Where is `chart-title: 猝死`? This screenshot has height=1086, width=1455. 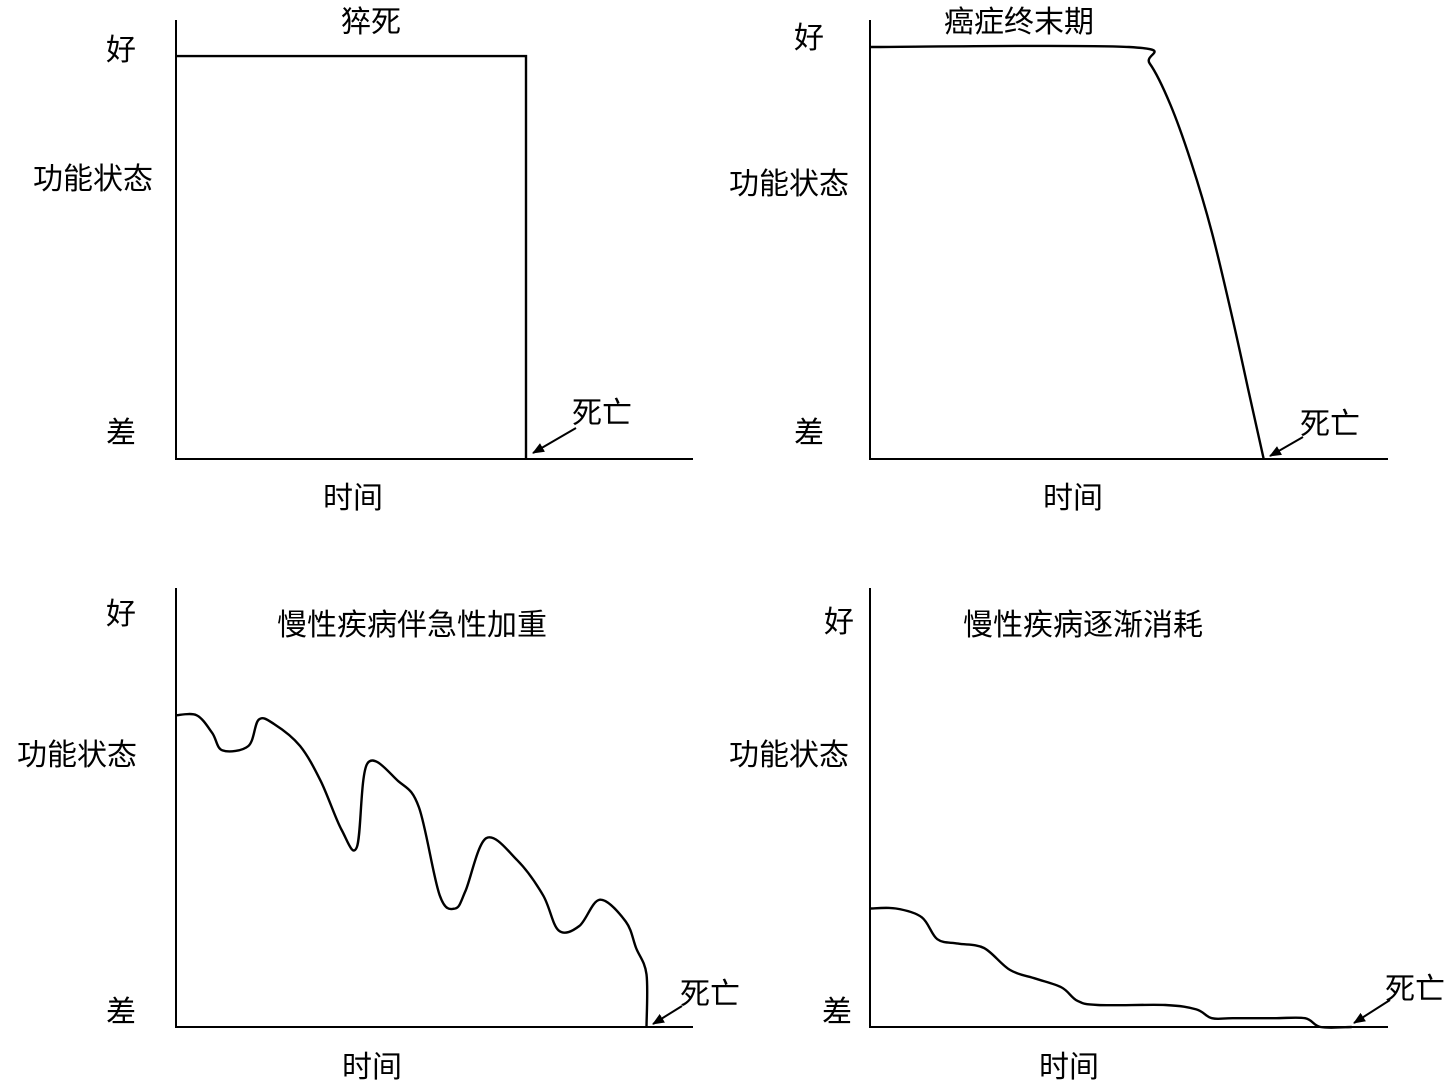 chart-title: 猝死 is located at coordinates (371, 22).